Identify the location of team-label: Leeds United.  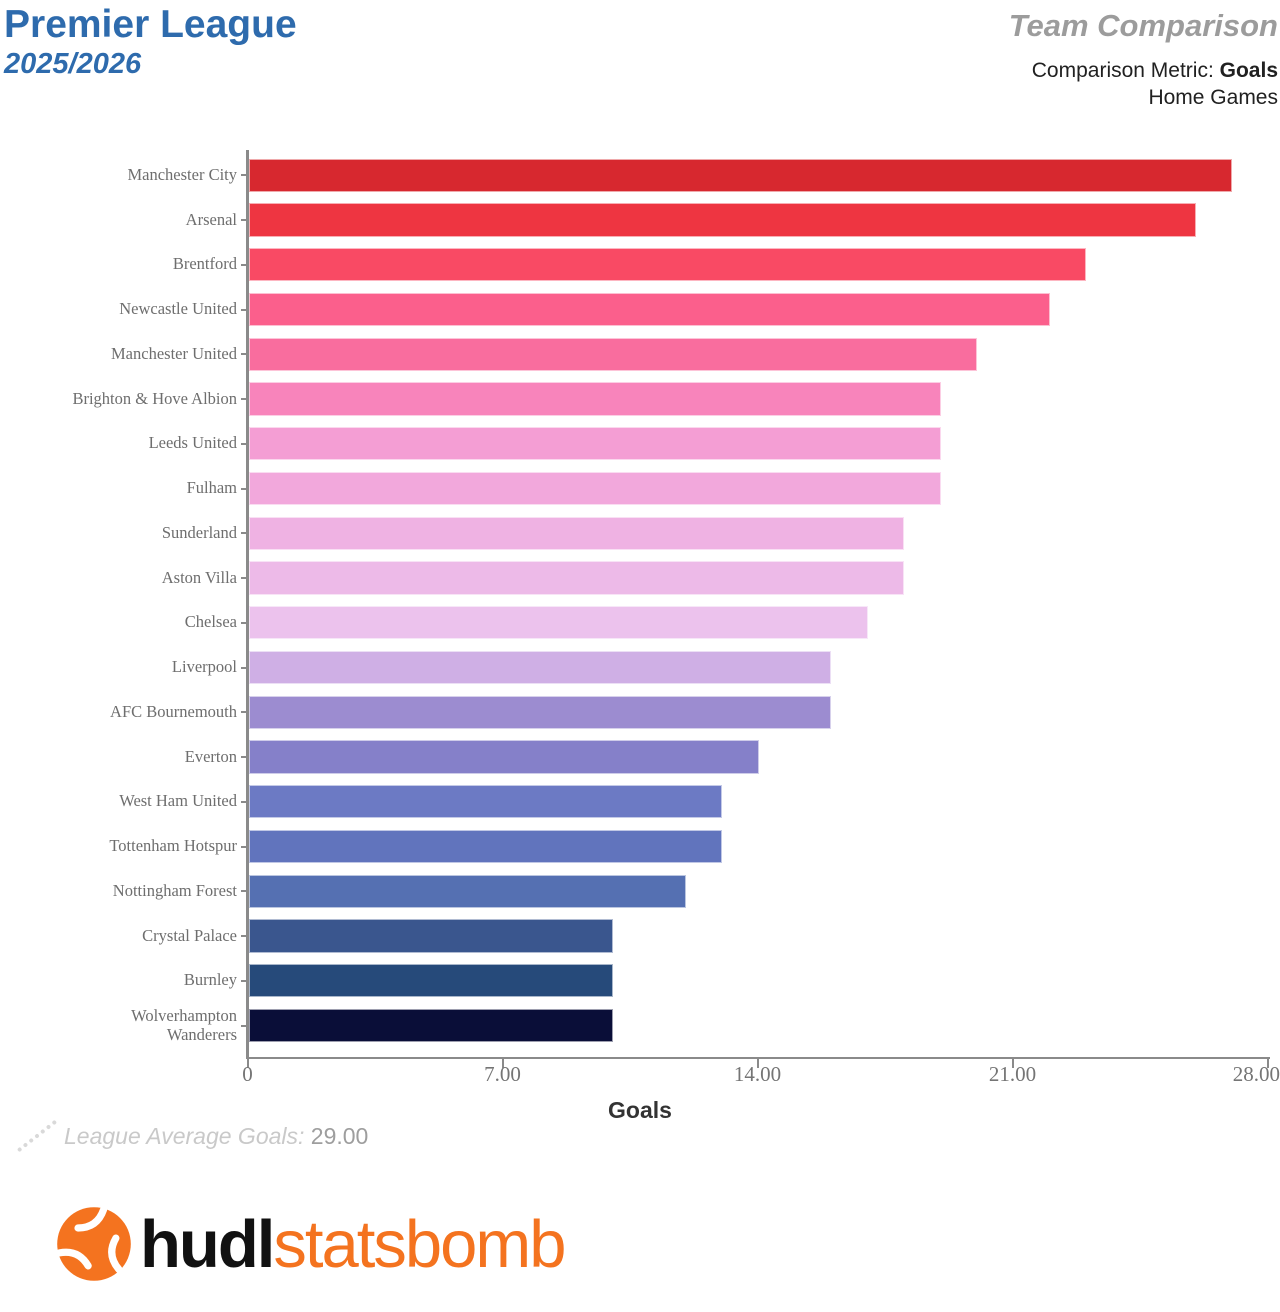
(192, 443).